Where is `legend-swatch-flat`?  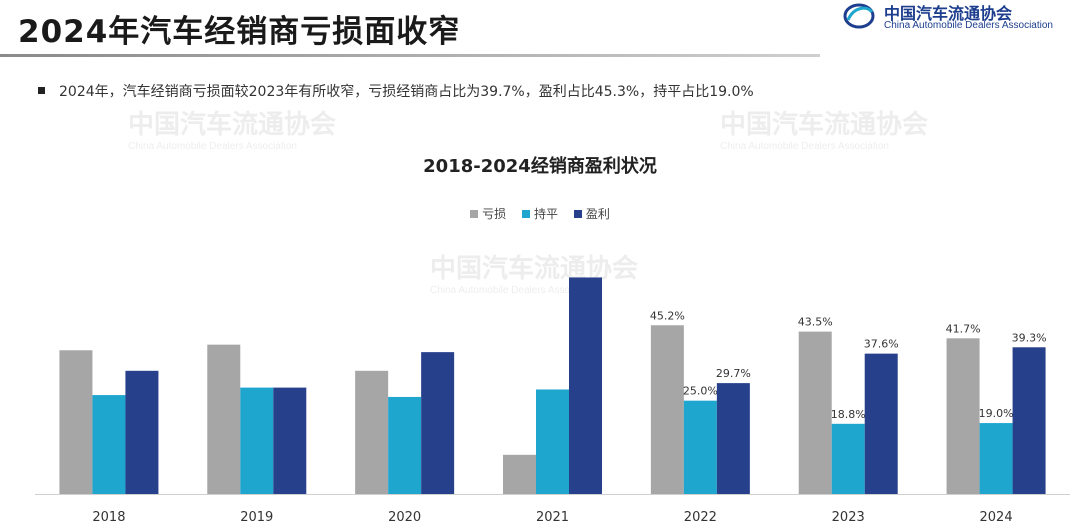 legend-swatch-flat is located at coordinates (525, 213).